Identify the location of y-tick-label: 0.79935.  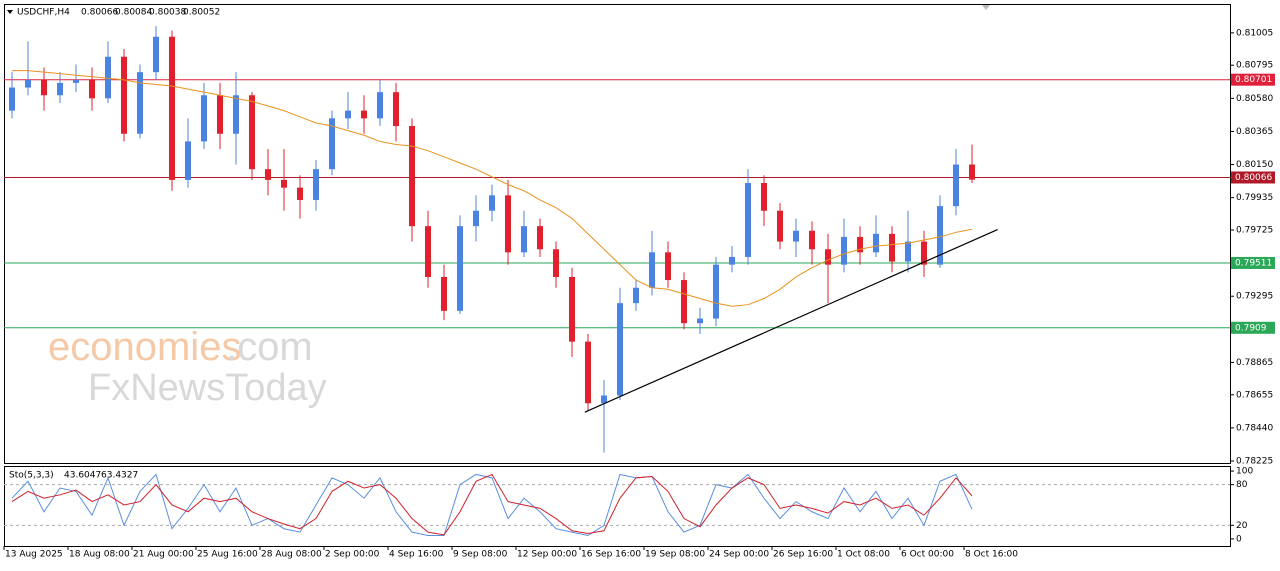
(1254, 198).